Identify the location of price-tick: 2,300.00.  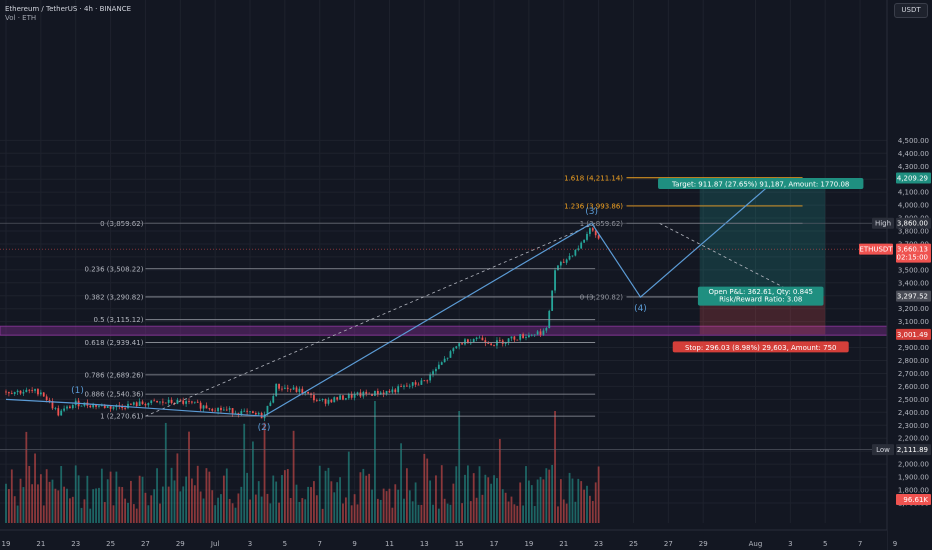
(913, 426).